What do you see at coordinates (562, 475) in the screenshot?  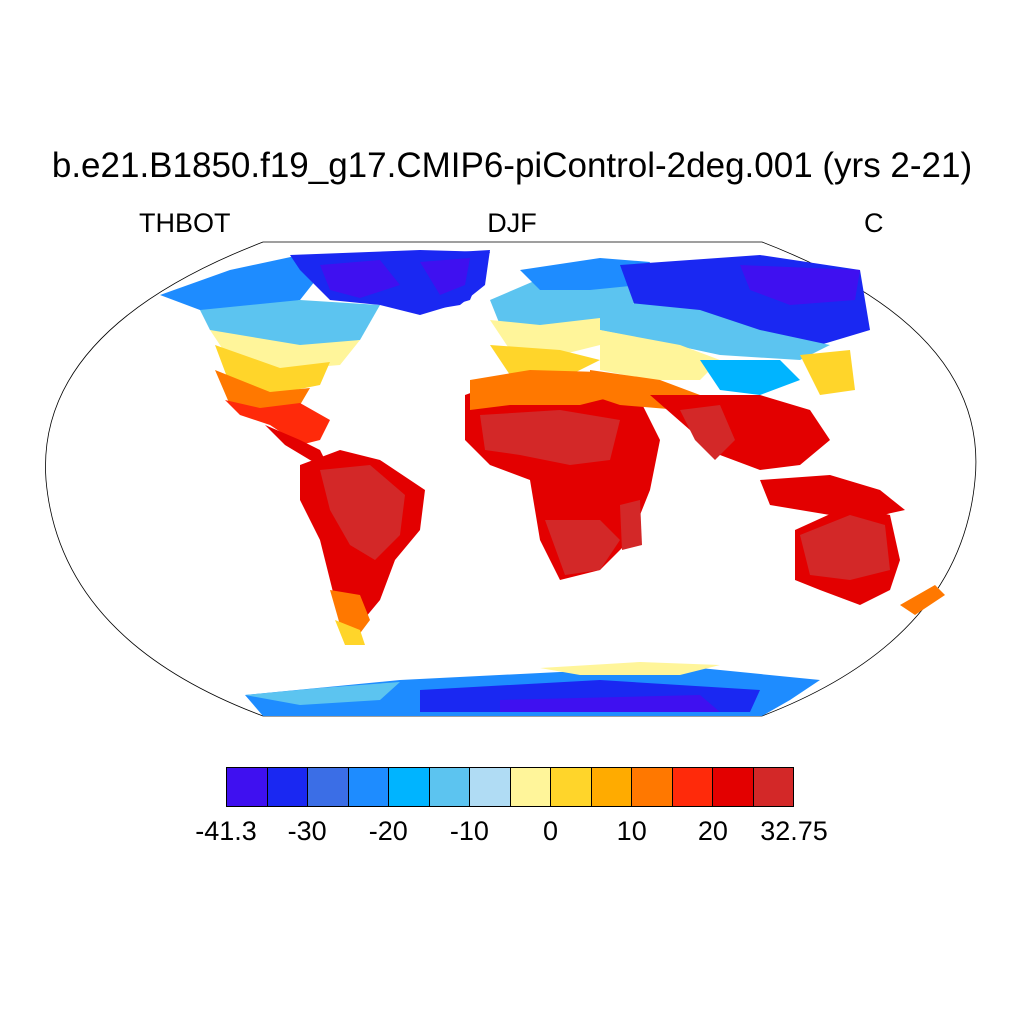 I see `africa` at bounding box center [562, 475].